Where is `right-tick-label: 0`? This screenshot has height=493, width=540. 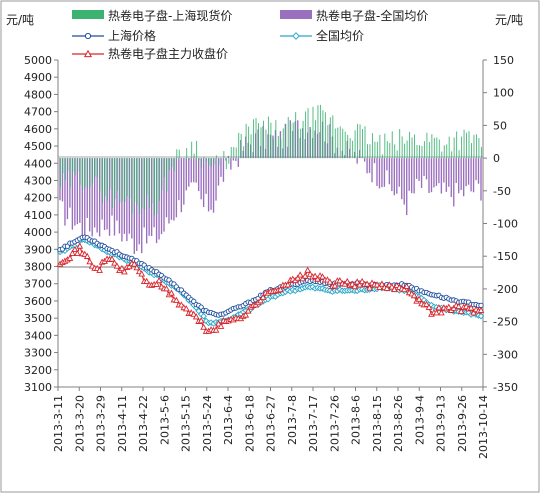 right-tick-label: 0 is located at coordinates (496, 158).